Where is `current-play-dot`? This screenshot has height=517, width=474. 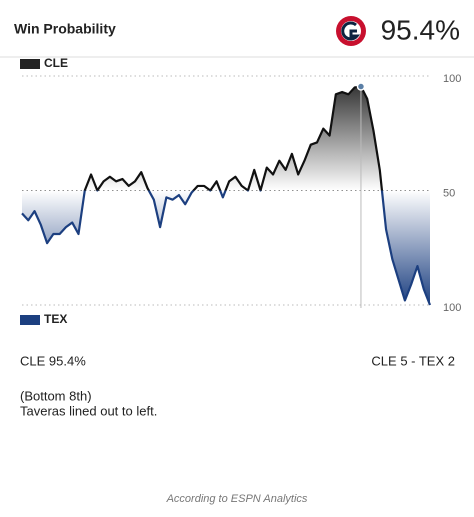
current-play-dot is located at coordinates (361, 86).